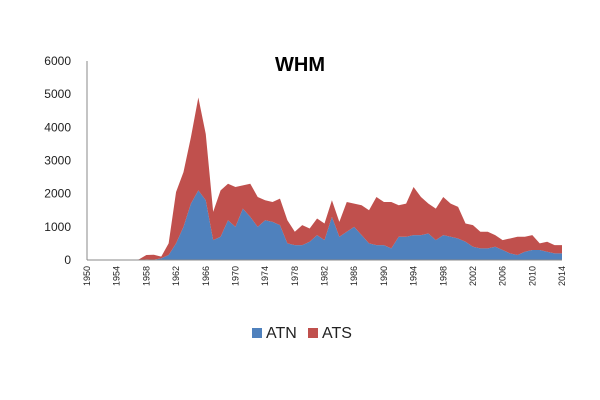  I want to click on y-tick-label: 5000, so click(57, 94).